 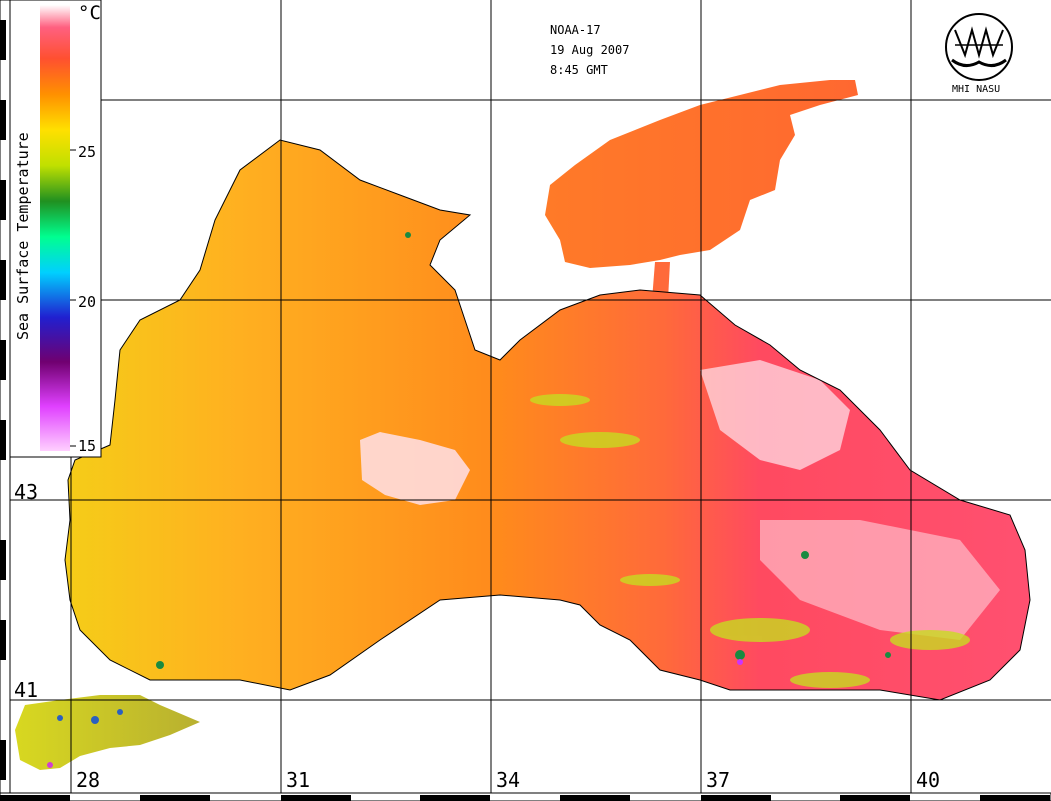 I want to click on date-label: 19 Aug 2007, so click(x=590, y=50).